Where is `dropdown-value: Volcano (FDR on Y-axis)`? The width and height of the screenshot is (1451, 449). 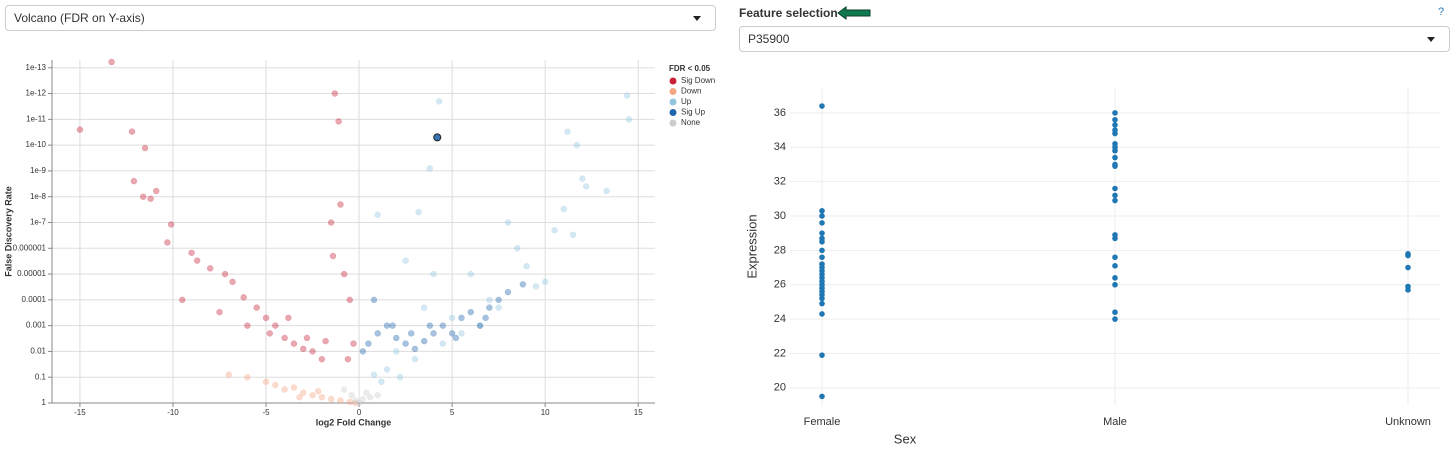
dropdown-value: Volcano (FDR on Y-axis) is located at coordinates (79, 18).